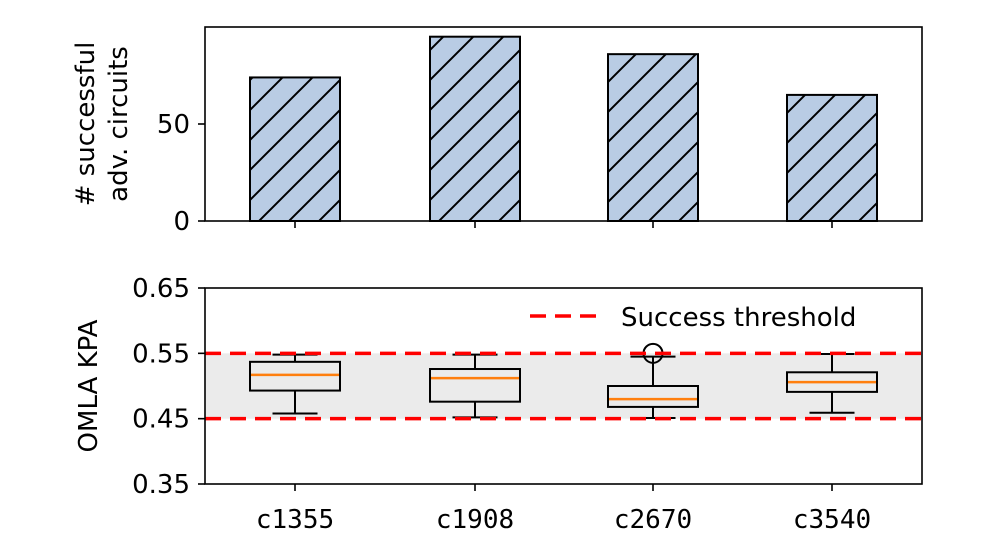 The width and height of the screenshot is (993, 549). Describe the element at coordinates (89, 385) in the screenshot. I see `bottom-y-label: OMLA KPA` at that location.